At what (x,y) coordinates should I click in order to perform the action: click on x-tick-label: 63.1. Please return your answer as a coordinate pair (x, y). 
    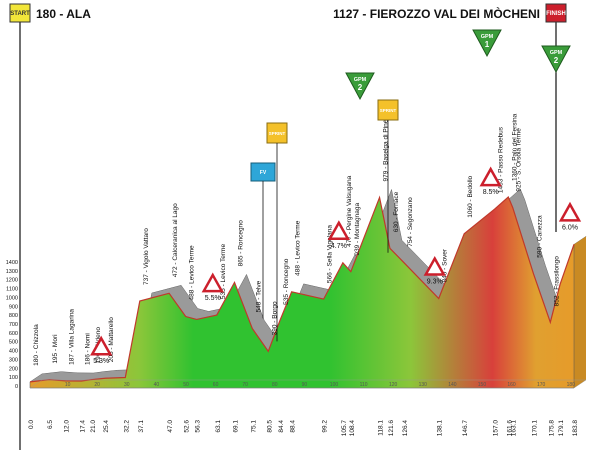
    Looking at the image, I should click on (218, 426).